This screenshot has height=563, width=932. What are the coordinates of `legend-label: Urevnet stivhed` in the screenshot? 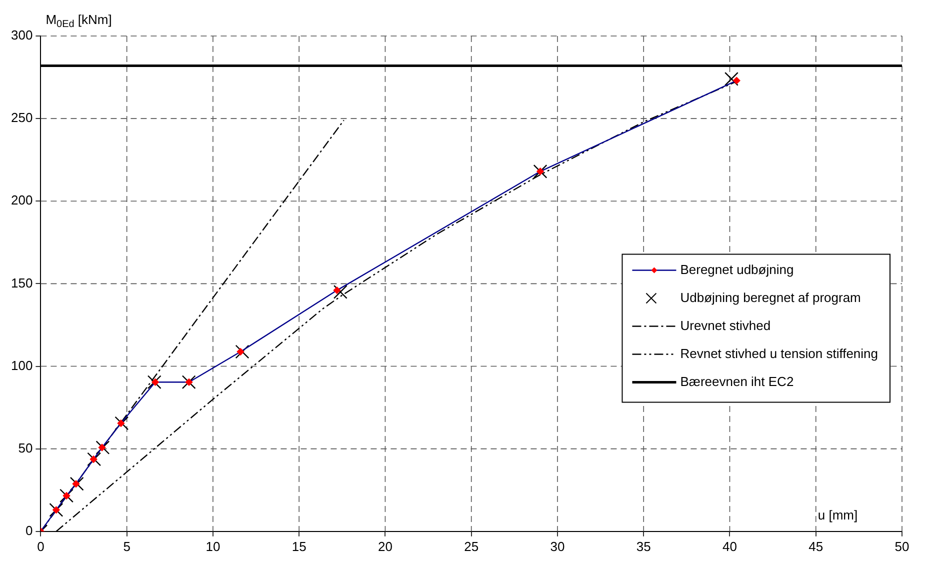 It's located at (725, 325).